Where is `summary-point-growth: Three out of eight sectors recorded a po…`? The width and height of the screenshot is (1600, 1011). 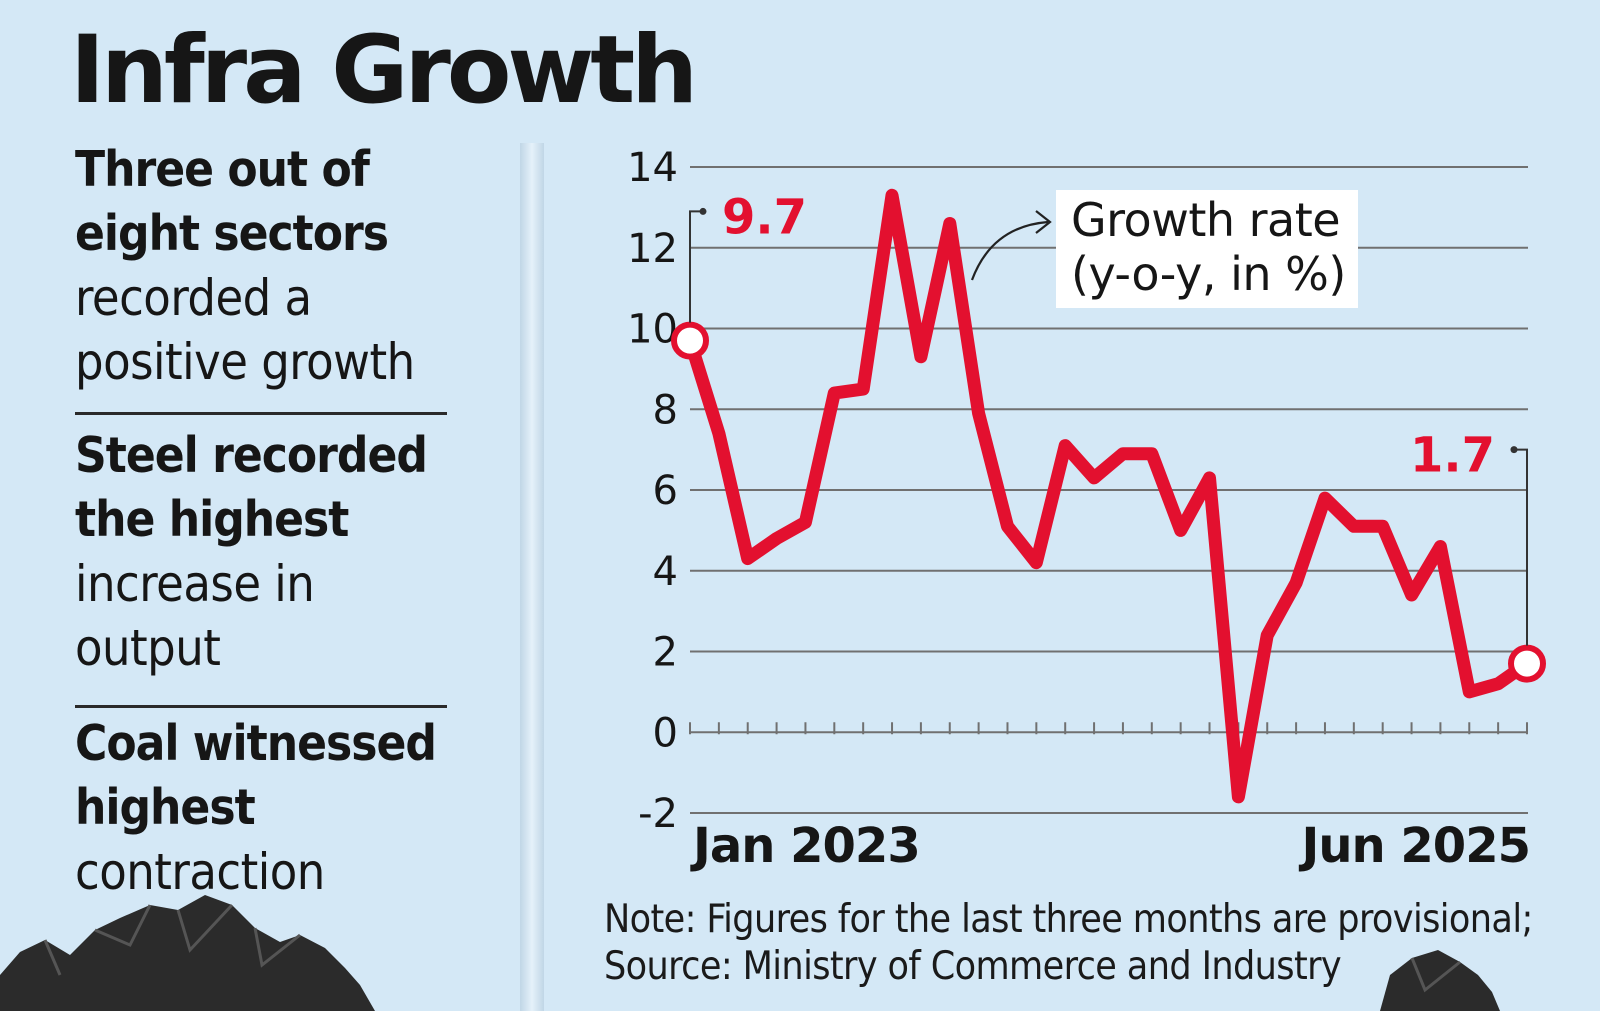 summary-point-growth: Three out of eight sectors recorded a po… is located at coordinates (265, 266).